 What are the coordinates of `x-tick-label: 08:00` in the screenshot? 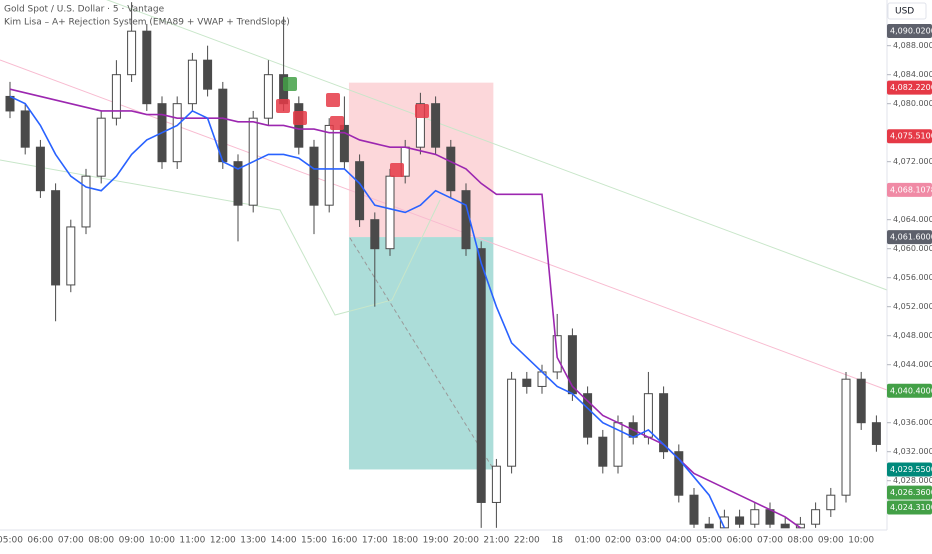 It's located at (101, 541).